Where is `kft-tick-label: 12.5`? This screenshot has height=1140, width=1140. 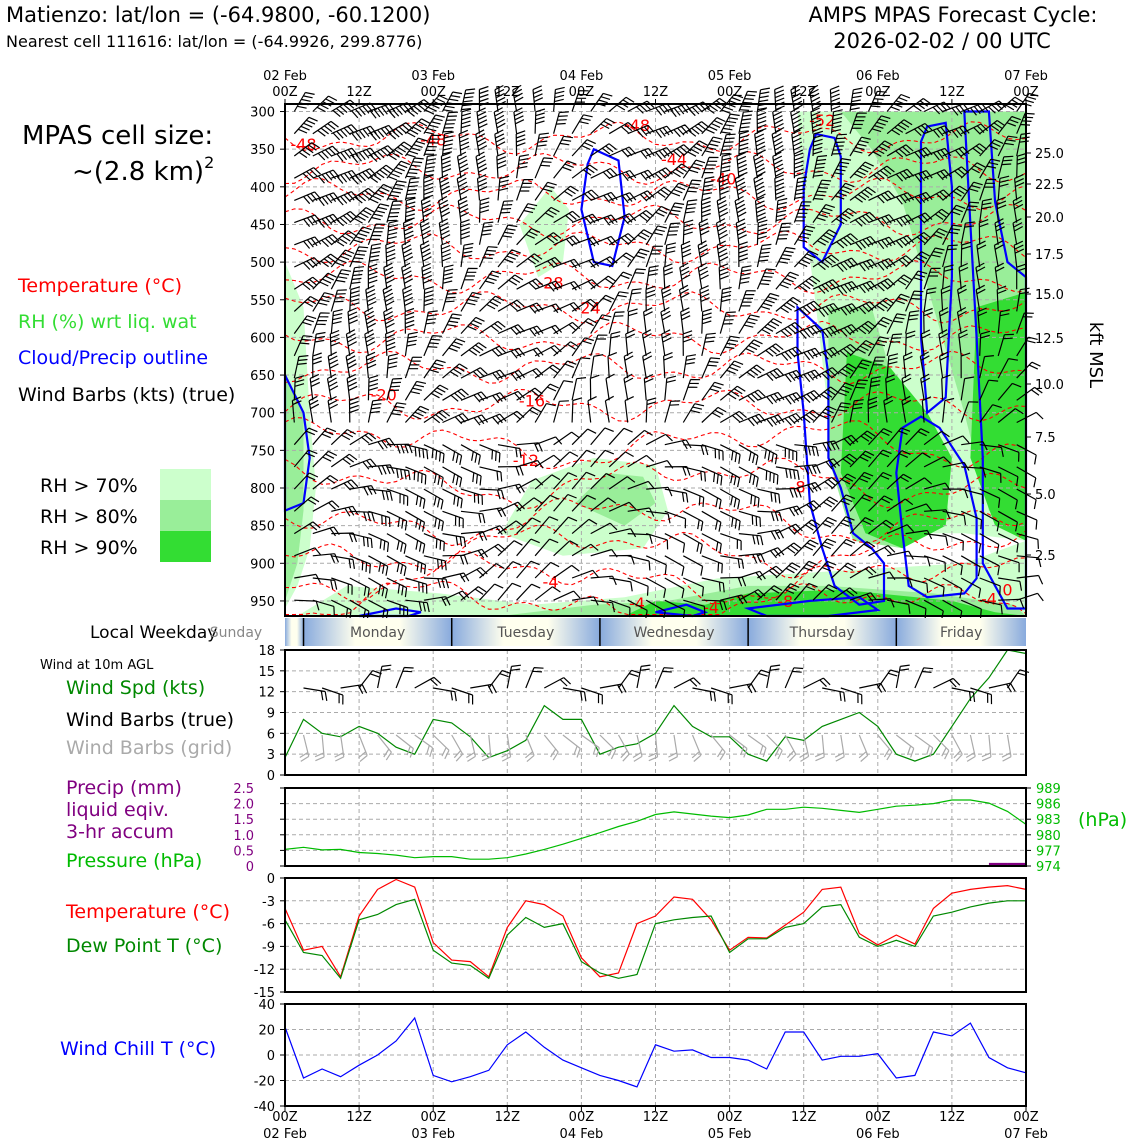
kft-tick-label: 12.5 is located at coordinates (1049, 339).